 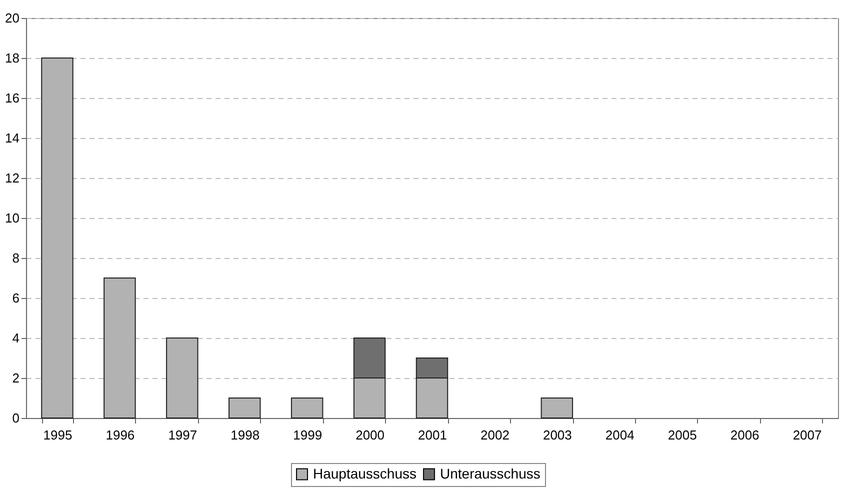 I want to click on y-tick-label: 10, so click(x=12, y=218).